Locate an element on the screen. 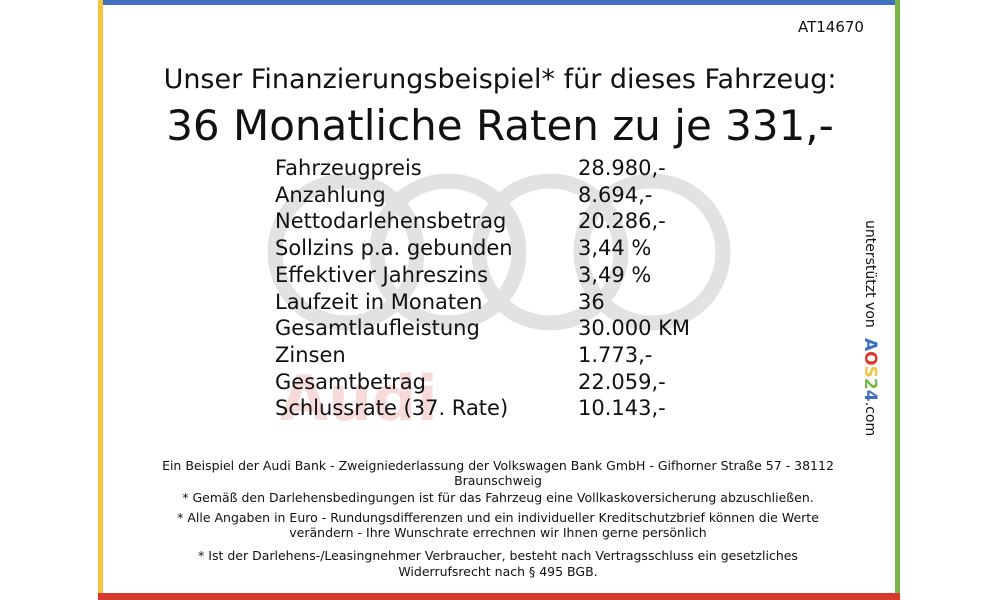 Image resolution: width=1000 pixels, height=600 pixels. brand-letter: S is located at coordinates (870, 372).